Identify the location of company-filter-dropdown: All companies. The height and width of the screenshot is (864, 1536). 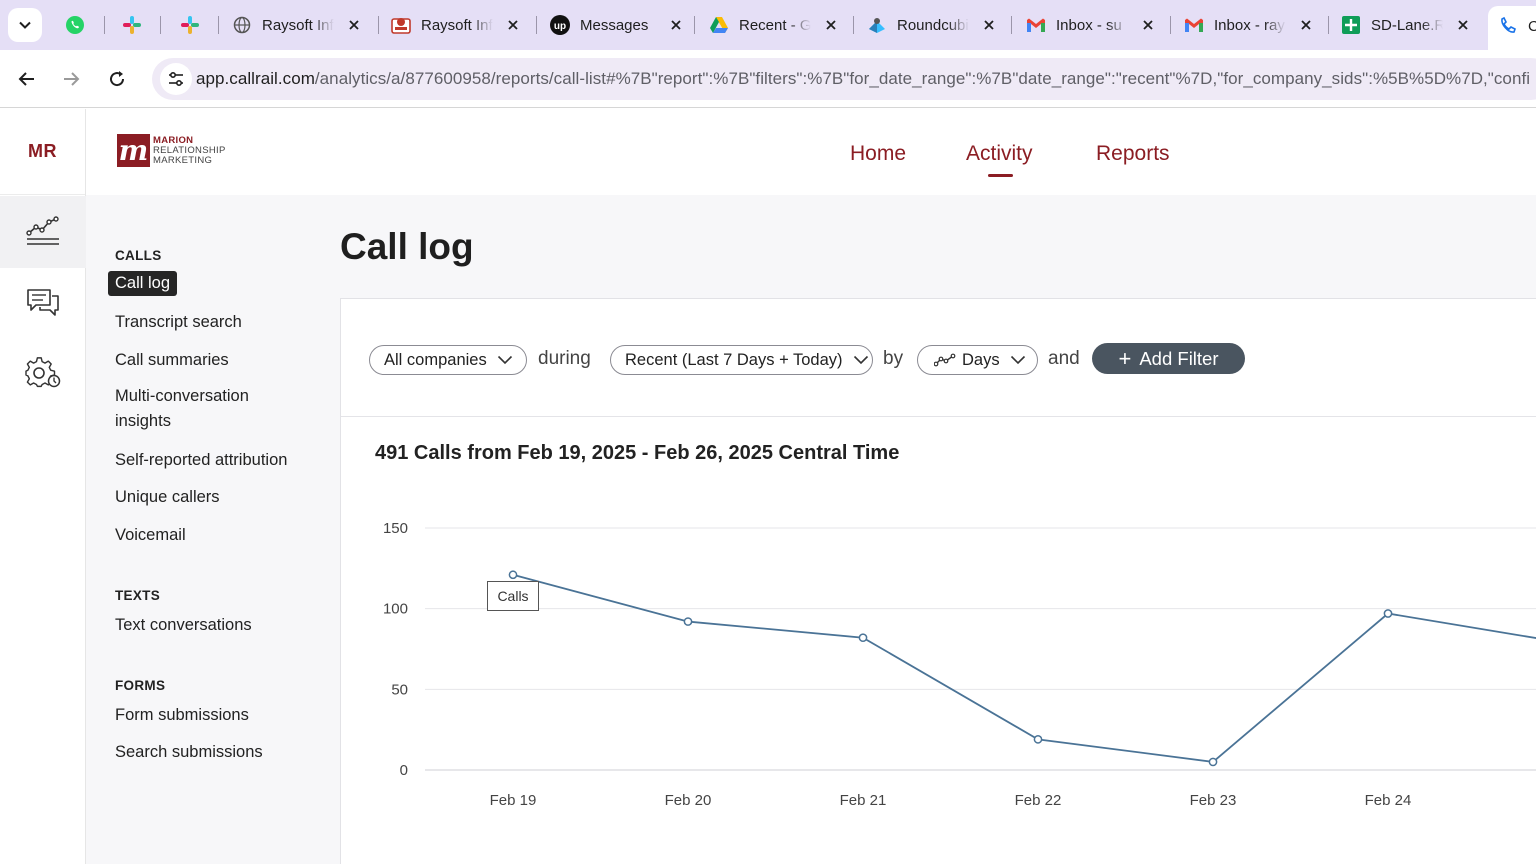
(448, 360).